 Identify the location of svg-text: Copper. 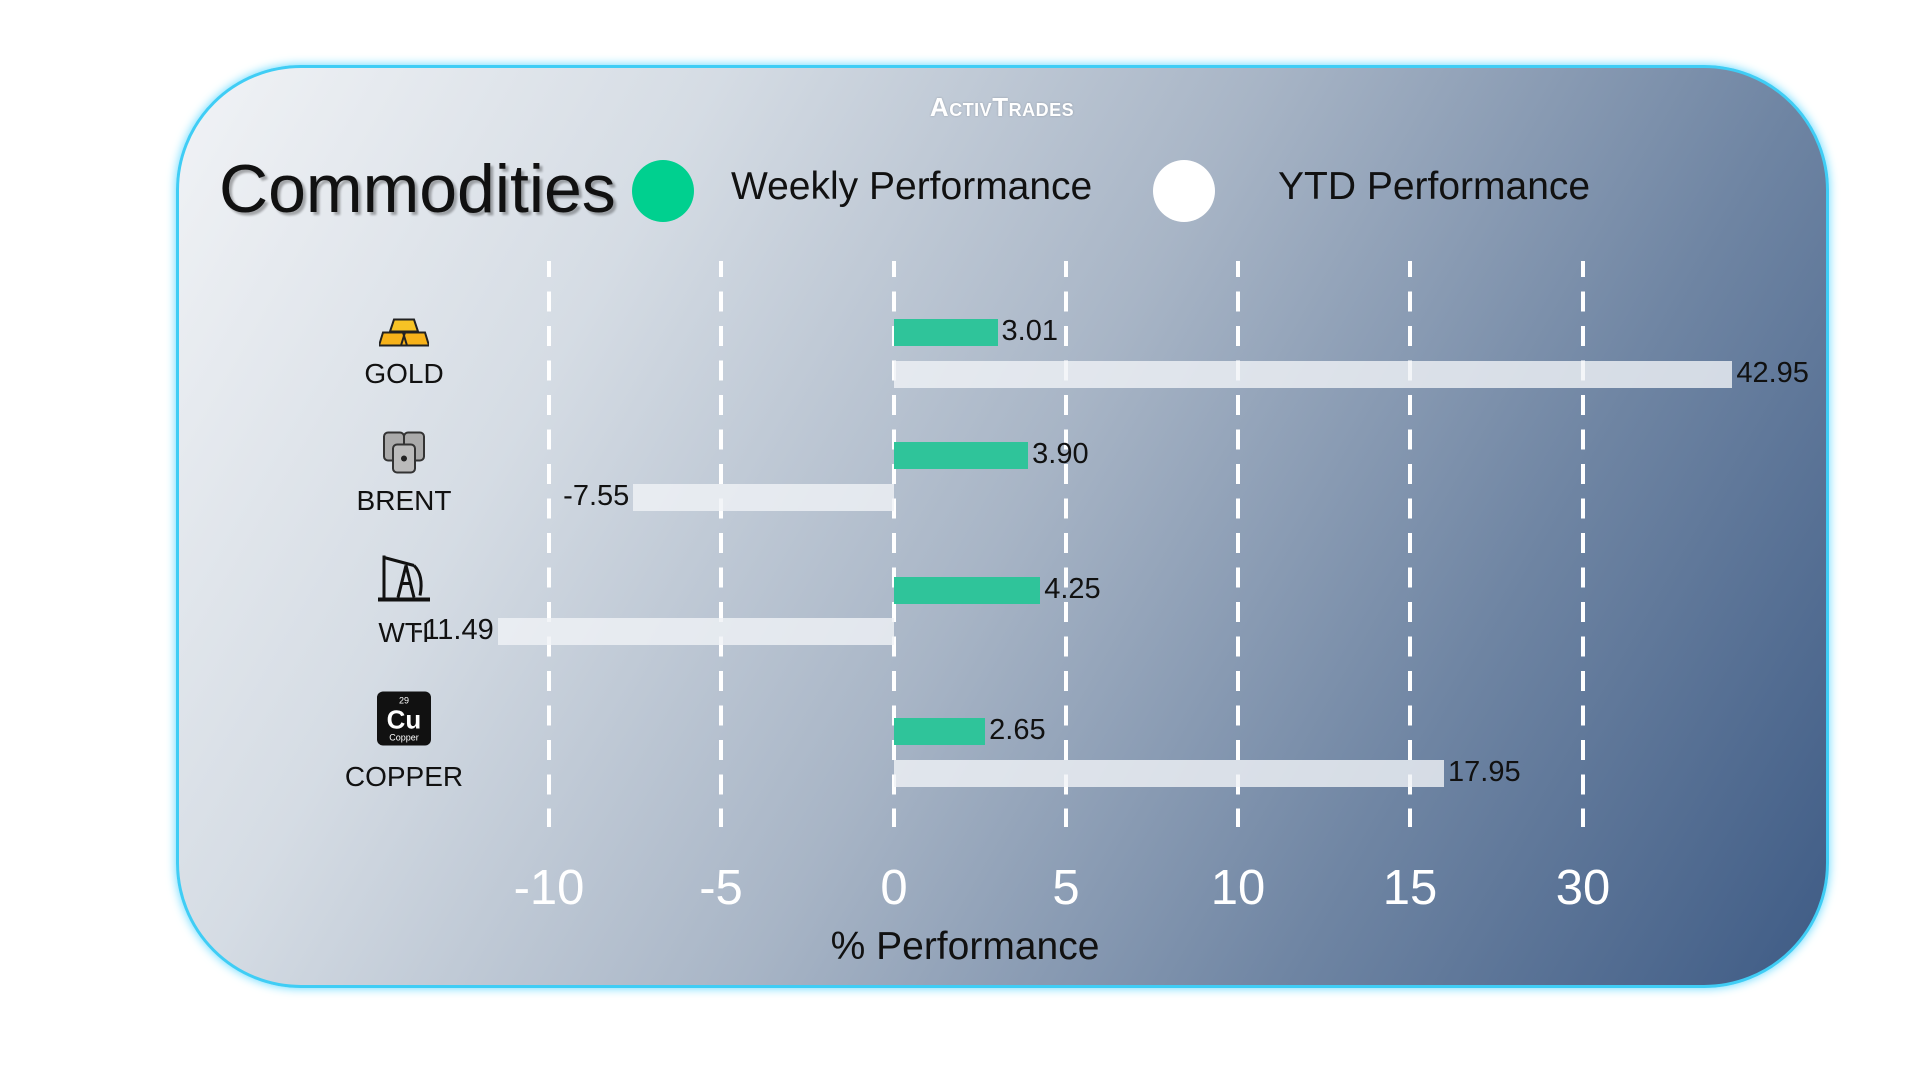
(404, 738).